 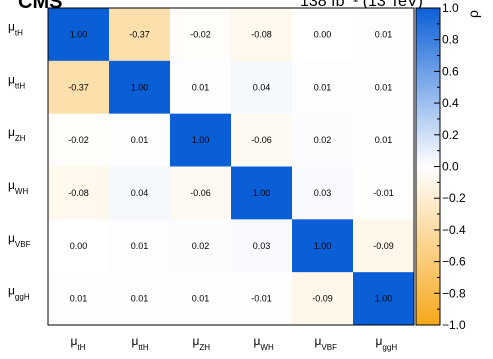 What do you see at coordinates (20, 85) in the screenshot?
I see `y-tick-label-subscript: ttH` at bounding box center [20, 85].